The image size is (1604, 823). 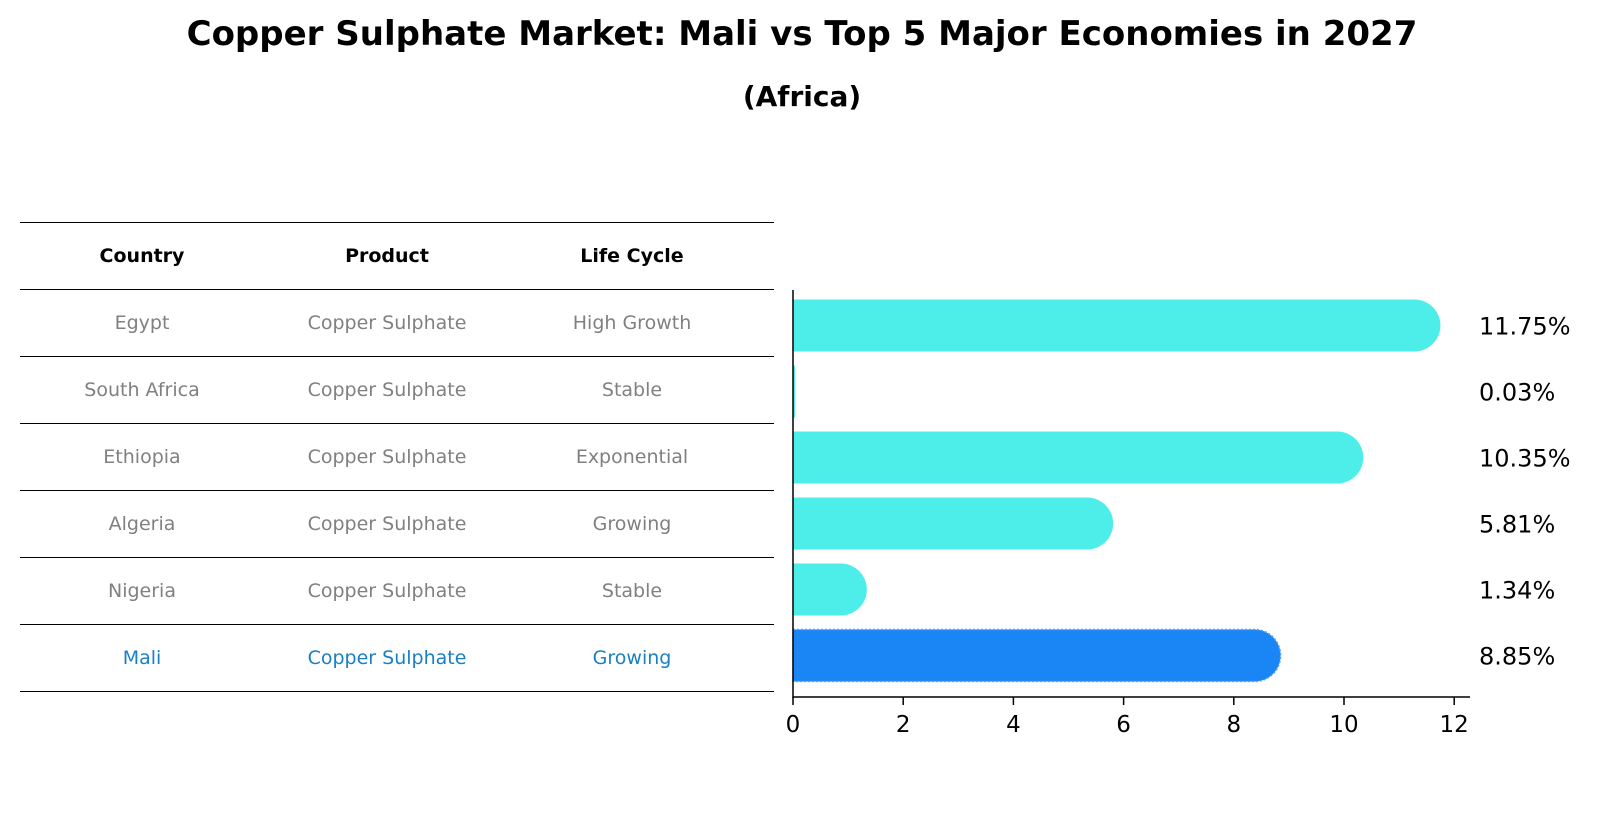 I want to click on bar-value-label: 11.75%, so click(x=1525, y=327).